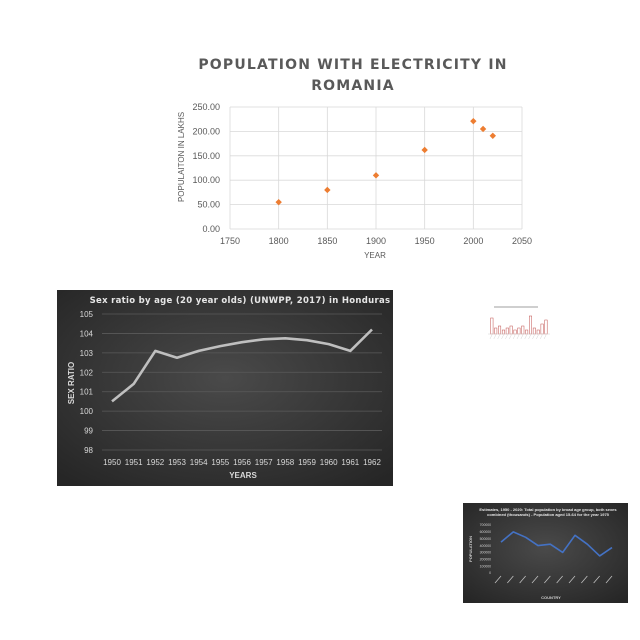 The image size is (640, 640). Describe the element at coordinates (327, 241) in the screenshot. I see `x-tick-label: 1850` at that location.